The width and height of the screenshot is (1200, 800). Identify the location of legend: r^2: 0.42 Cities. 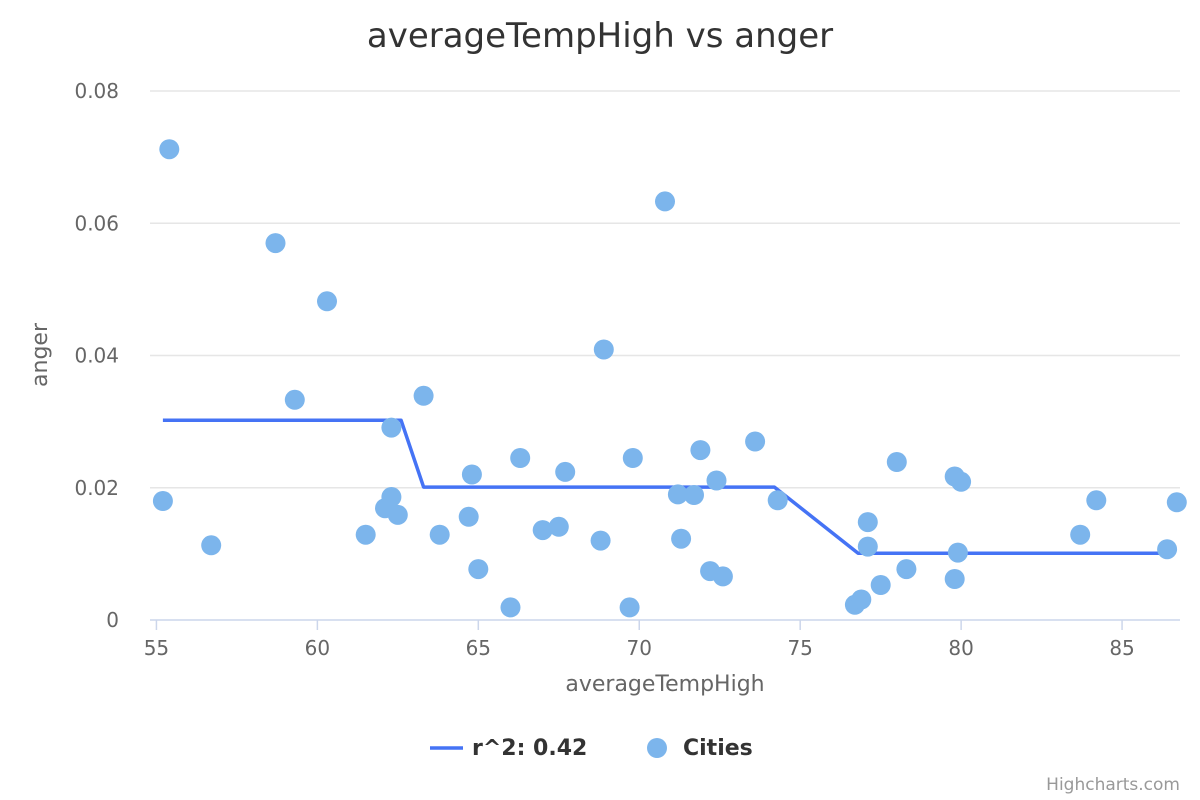
(591, 748).